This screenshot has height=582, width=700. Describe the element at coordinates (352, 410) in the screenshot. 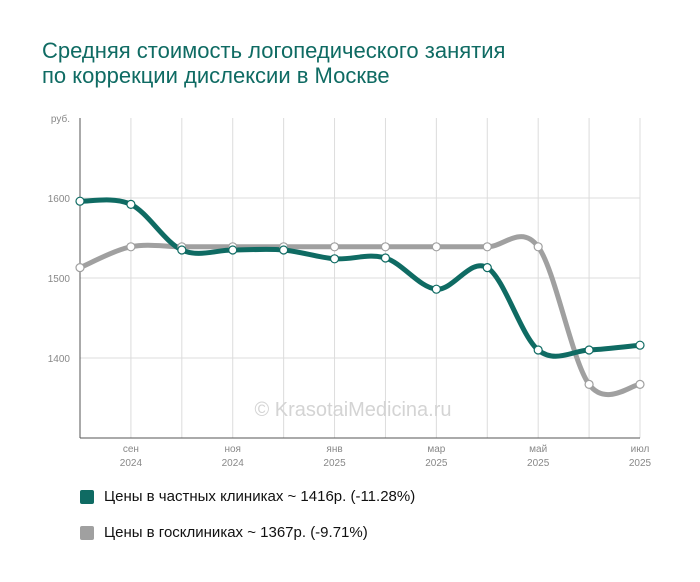

I see `watermark: © KrasotaiMedicina.ru` at that location.